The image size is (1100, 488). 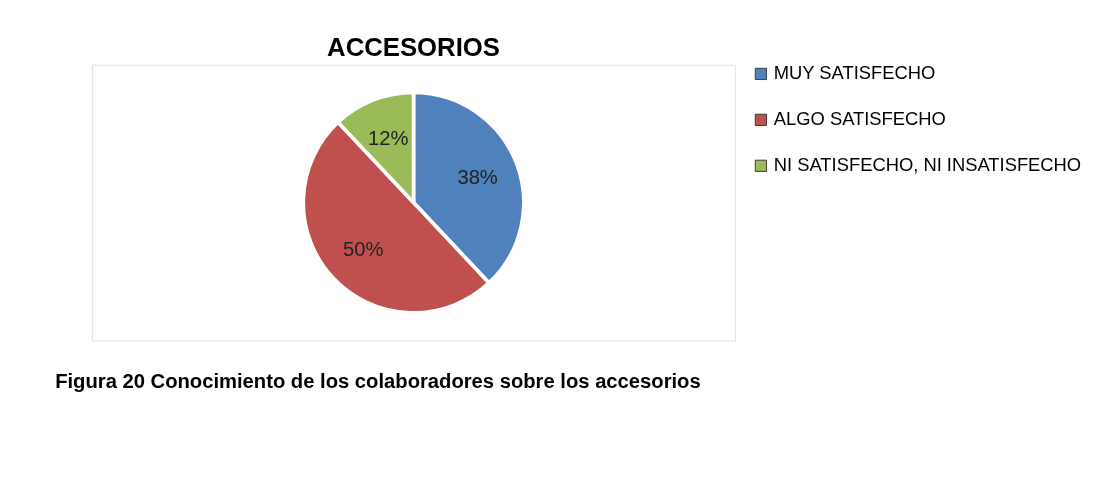 I want to click on legend-label: MUY SATISFECHO, so click(x=854, y=73).